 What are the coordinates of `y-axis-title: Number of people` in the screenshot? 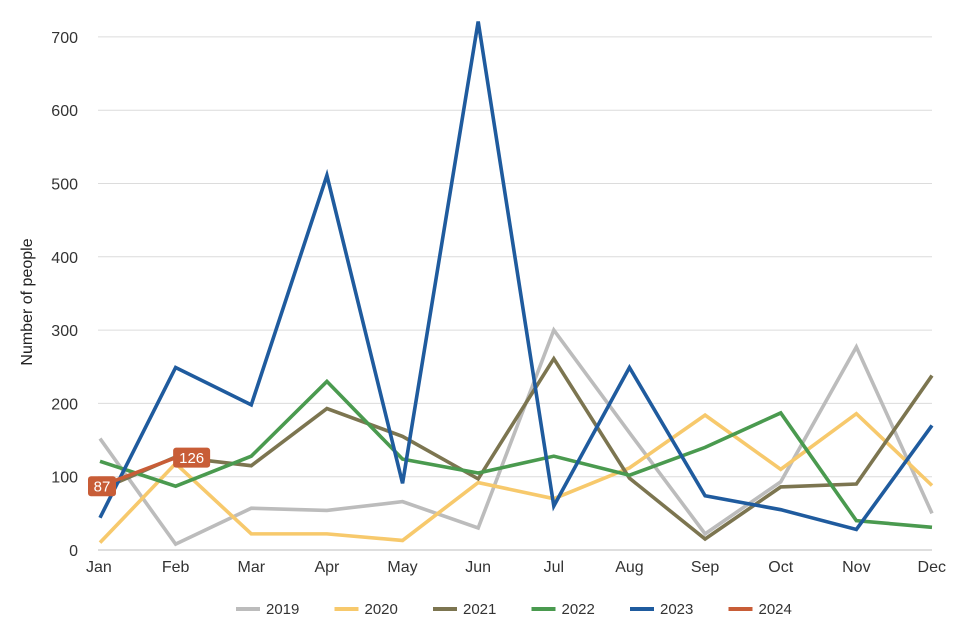 It's located at (27, 301).